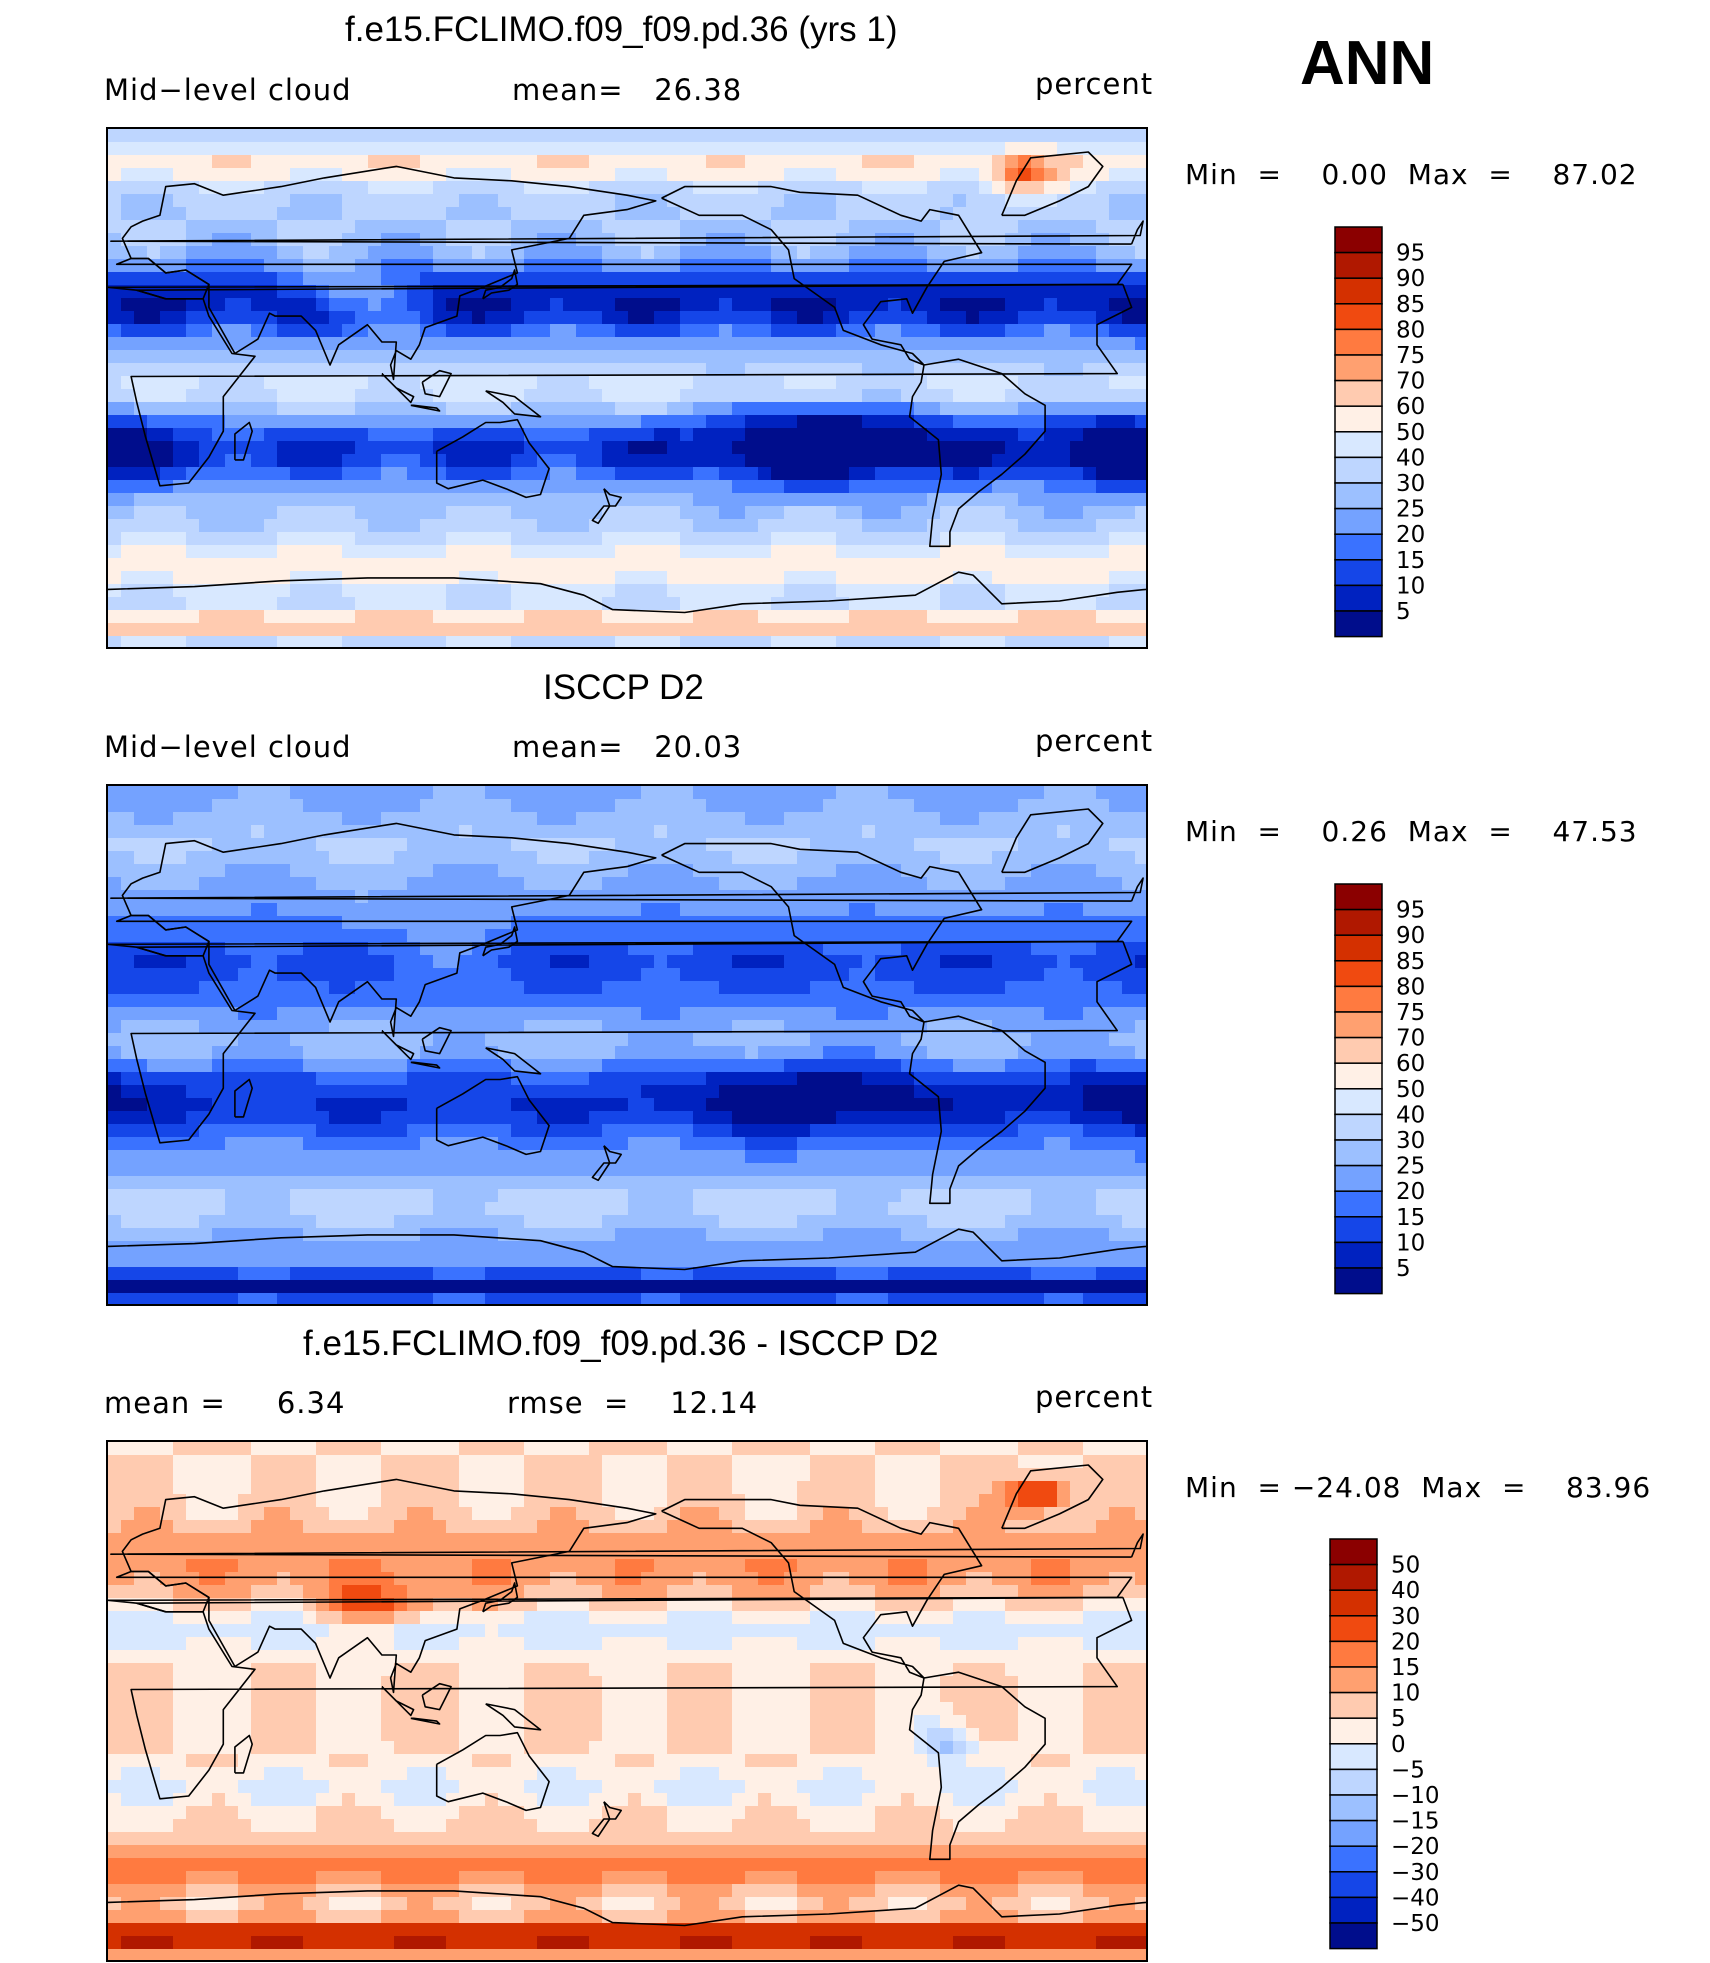  What do you see at coordinates (228, 90) in the screenshot?
I see `panel-1-left-label: Mid−level cloud` at bounding box center [228, 90].